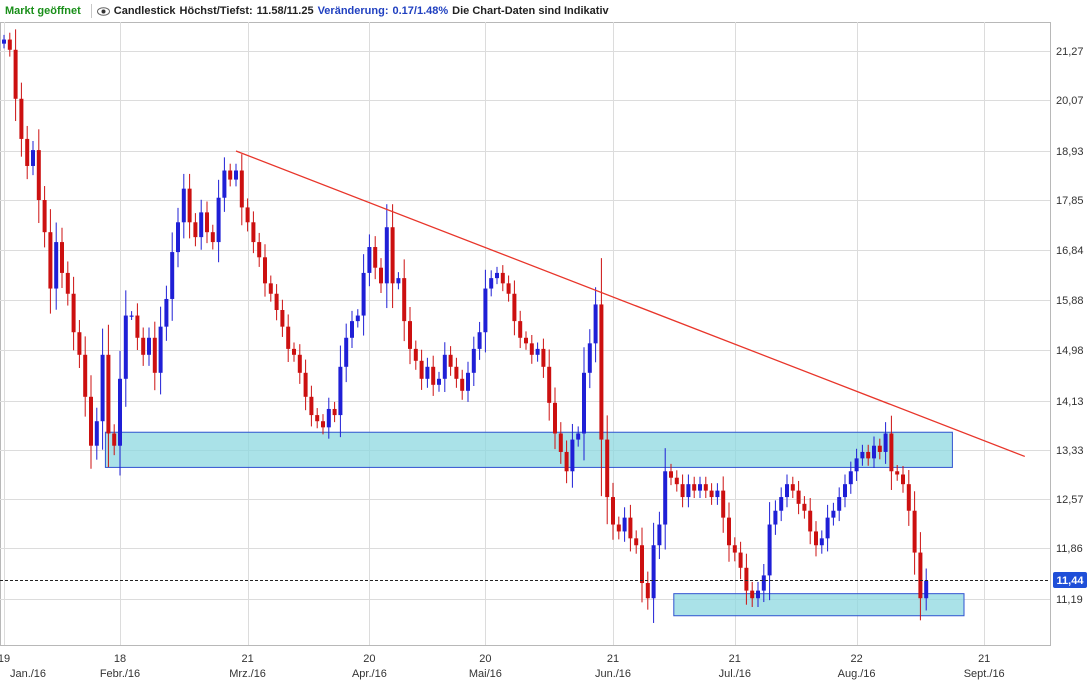  What do you see at coordinates (1070, 152) in the screenshot?
I see `y-tick-label: 18,93` at bounding box center [1070, 152].